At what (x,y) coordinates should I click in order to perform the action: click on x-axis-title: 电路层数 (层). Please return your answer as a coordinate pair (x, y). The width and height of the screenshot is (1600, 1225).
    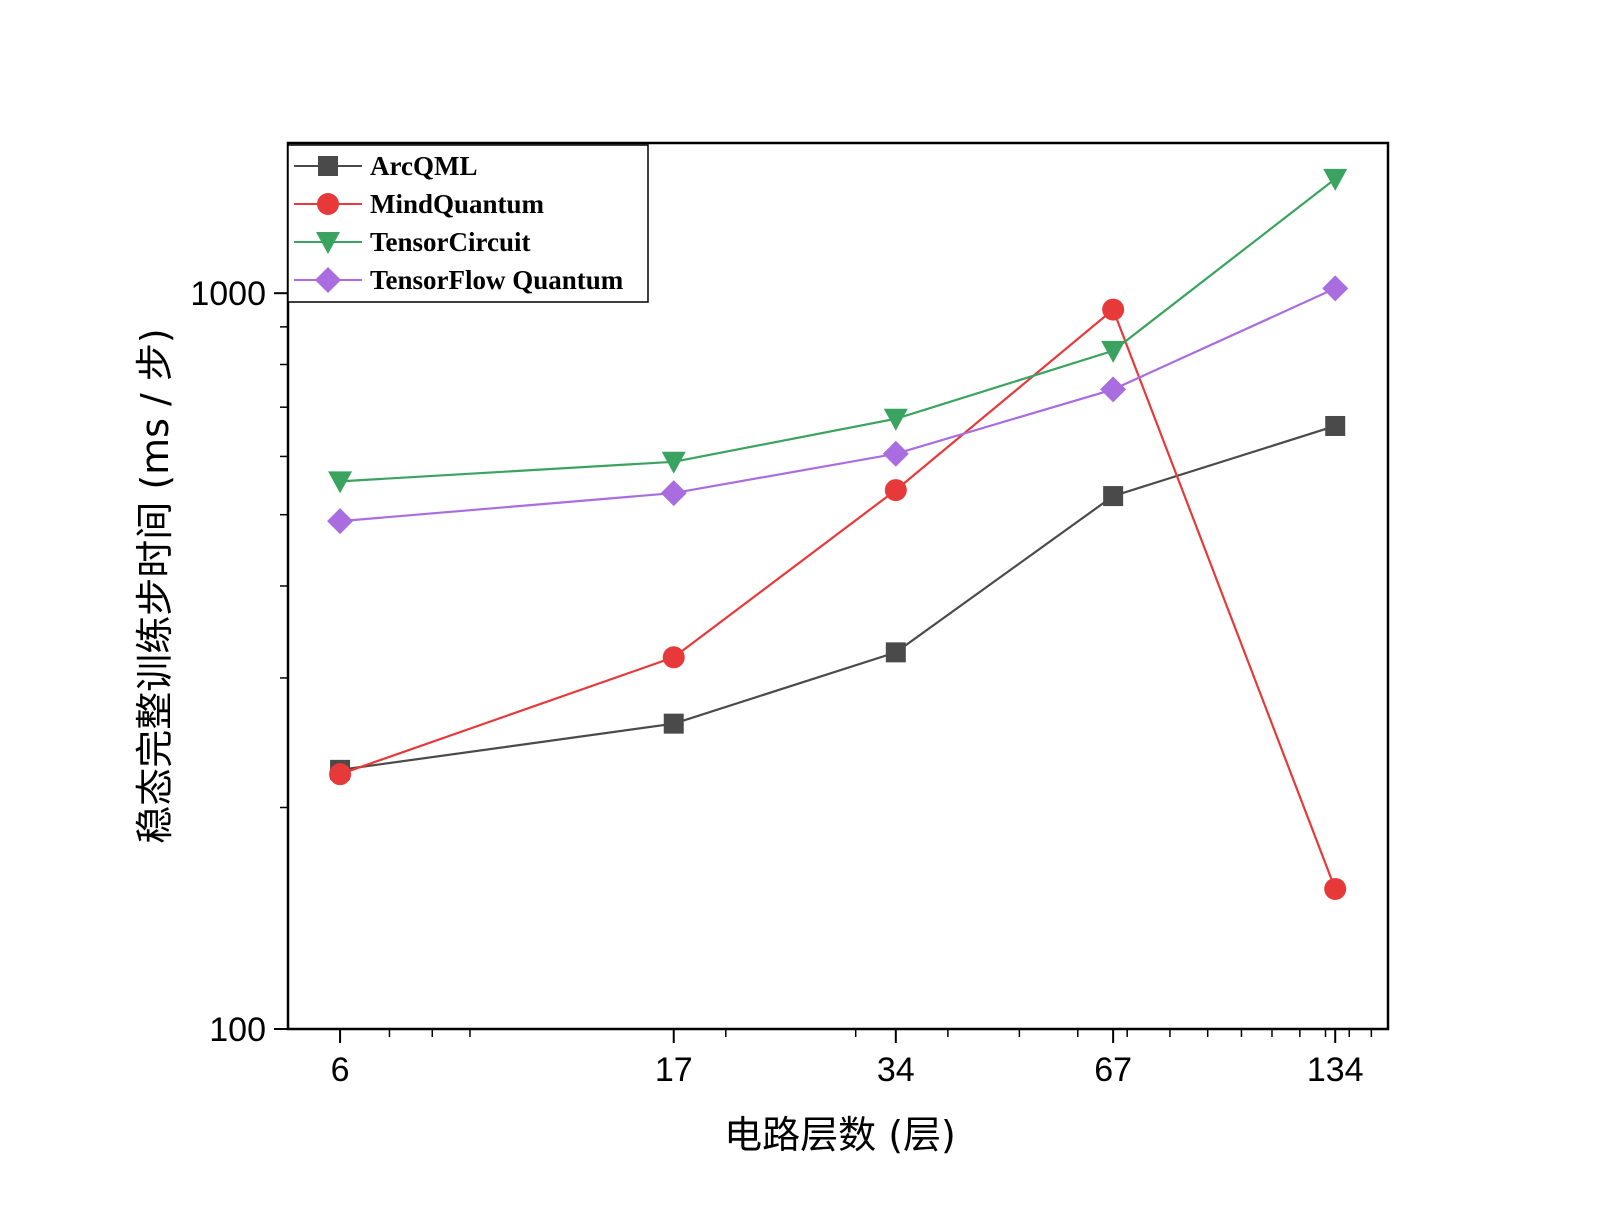
    Looking at the image, I should click on (840, 1135).